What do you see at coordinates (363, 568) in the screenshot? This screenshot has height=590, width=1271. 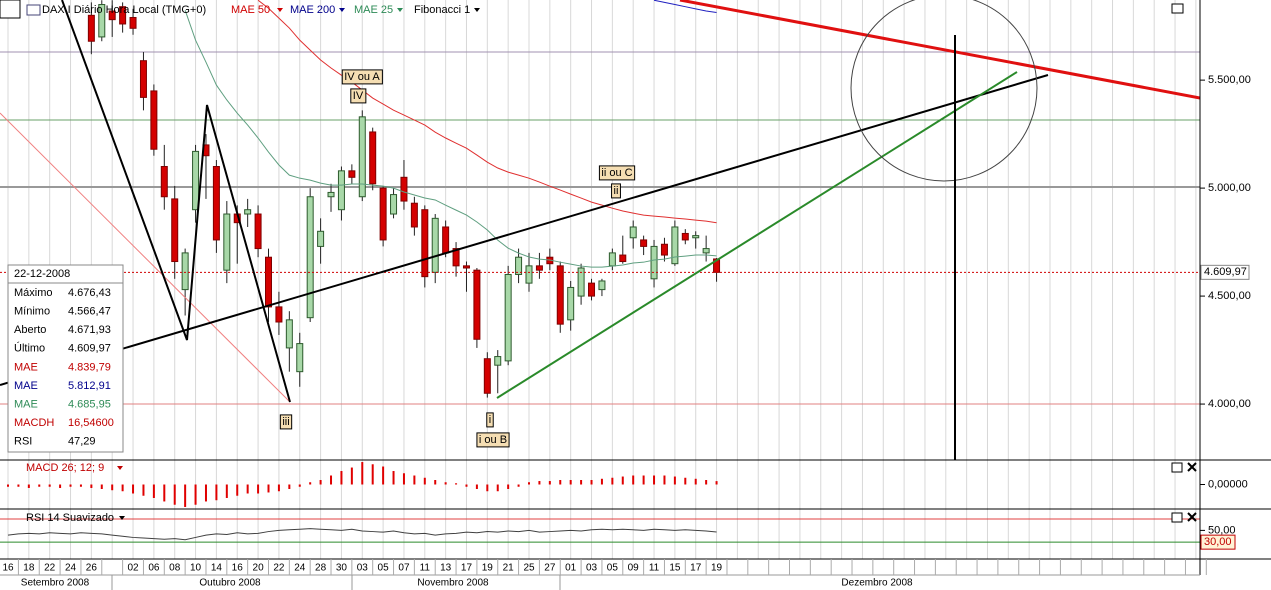 I see `x-tick-label: 03` at bounding box center [363, 568].